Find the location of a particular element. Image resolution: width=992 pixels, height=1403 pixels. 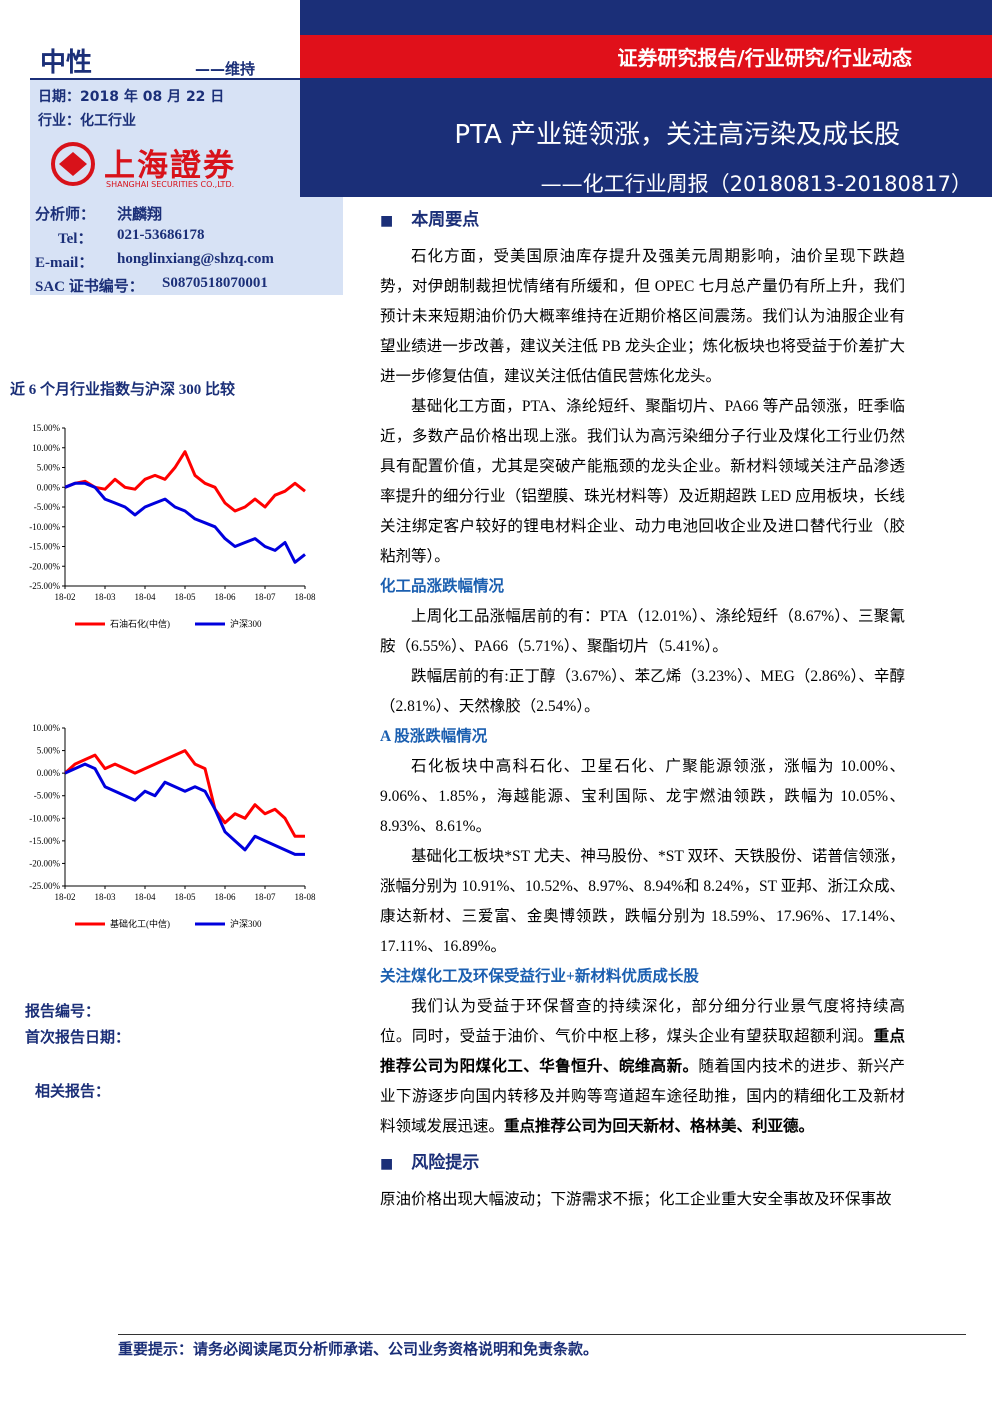

heading-text: 本周要点 is located at coordinates (445, 220).